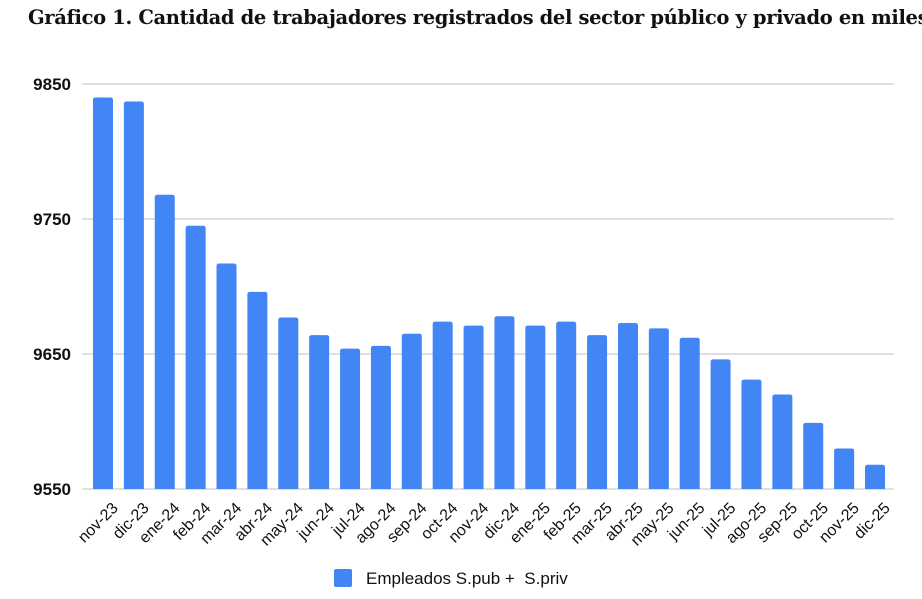 The width and height of the screenshot is (922, 599). I want to click on y-axis-ticks: 9550 9650 9750 9850, so click(52, 287).